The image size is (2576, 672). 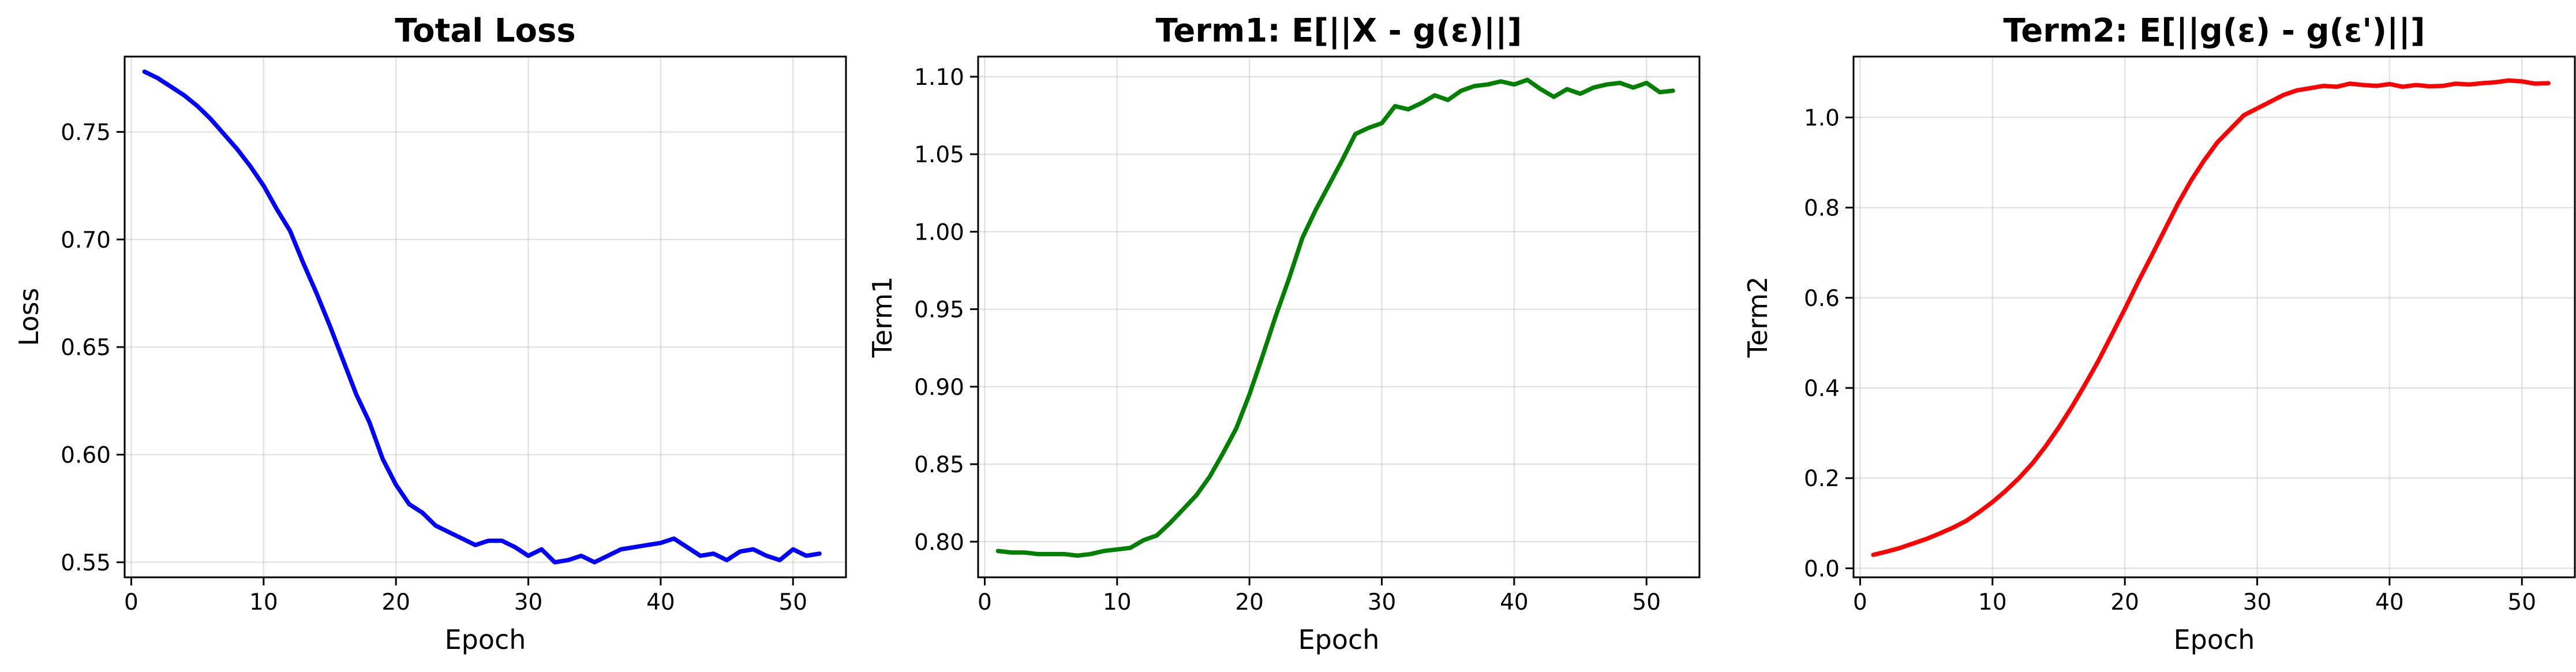 What do you see at coordinates (939, 542) in the screenshot?
I see `y-tick-label: 0.80` at bounding box center [939, 542].